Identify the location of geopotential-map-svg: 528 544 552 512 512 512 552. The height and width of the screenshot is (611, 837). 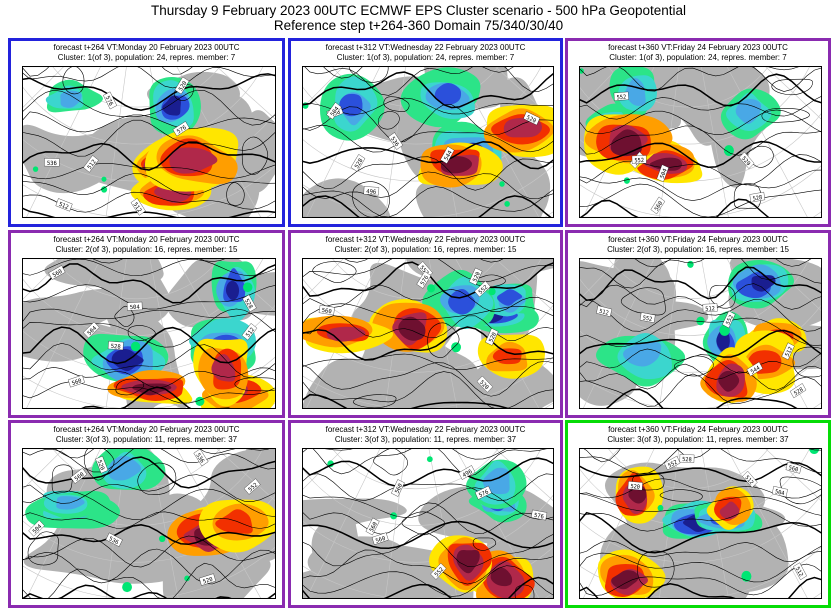
(700, 333).